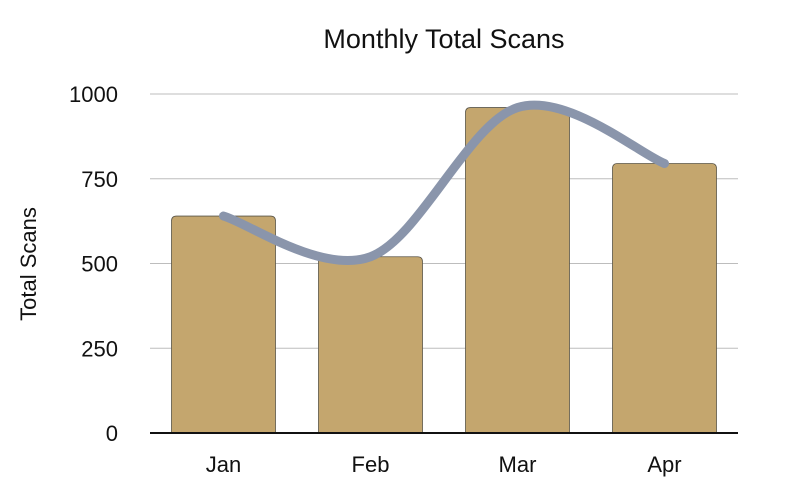  What do you see at coordinates (99, 348) in the screenshot?
I see `y-tick-label: 250` at bounding box center [99, 348].